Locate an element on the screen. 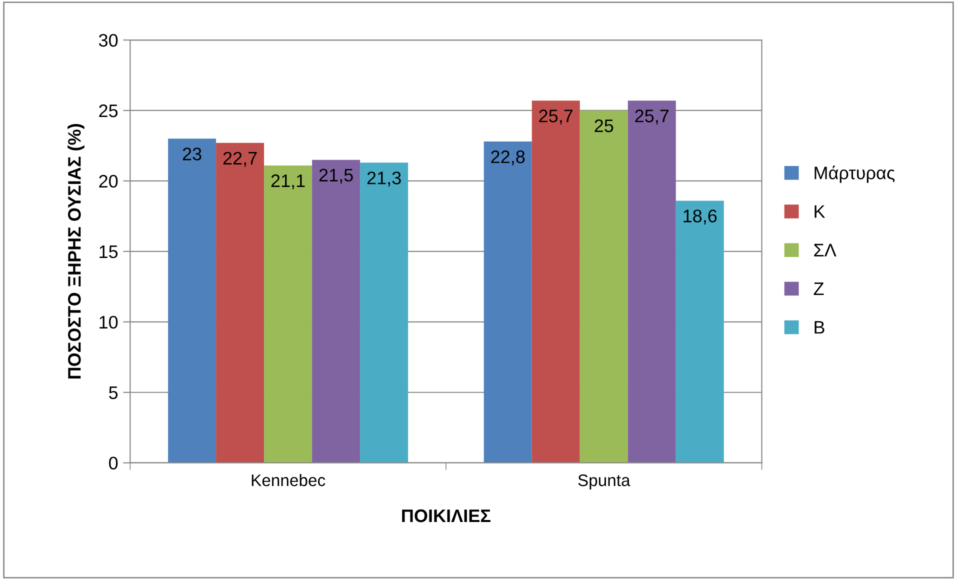  legend-label: Μάρτυρας is located at coordinates (854, 174).